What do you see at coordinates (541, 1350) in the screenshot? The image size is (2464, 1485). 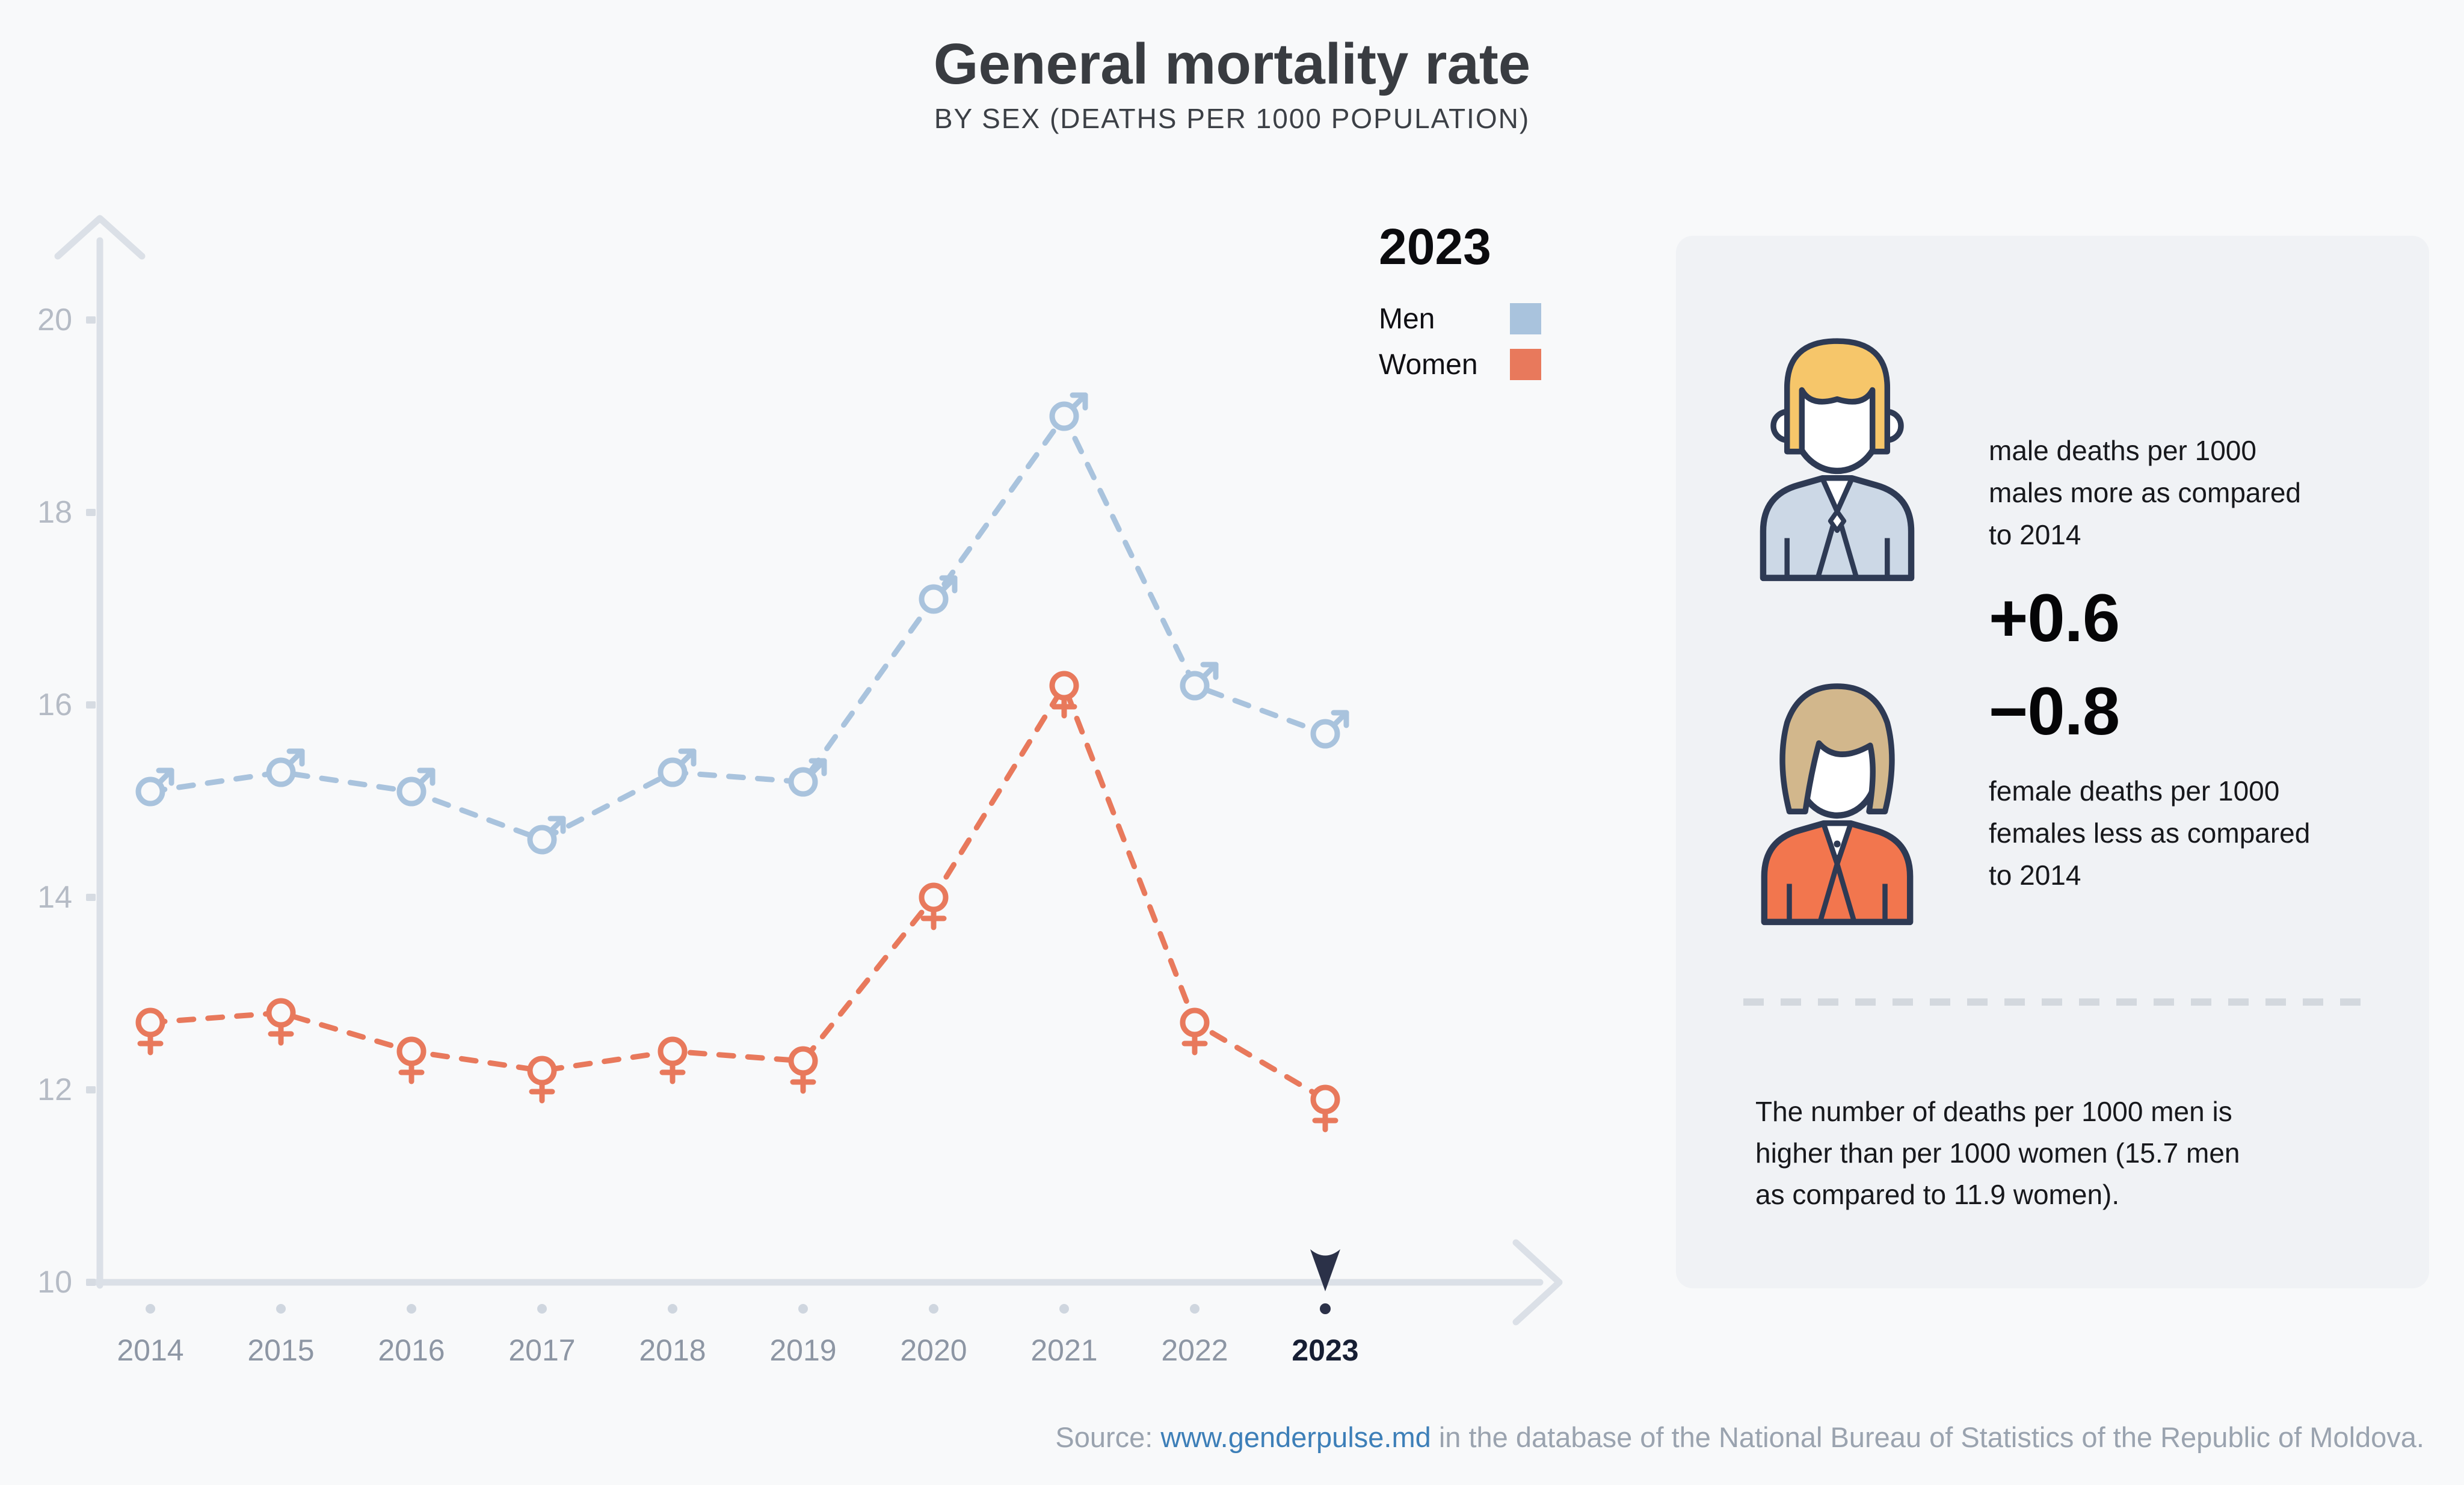 I see `x-label-2017: 2017` at bounding box center [541, 1350].